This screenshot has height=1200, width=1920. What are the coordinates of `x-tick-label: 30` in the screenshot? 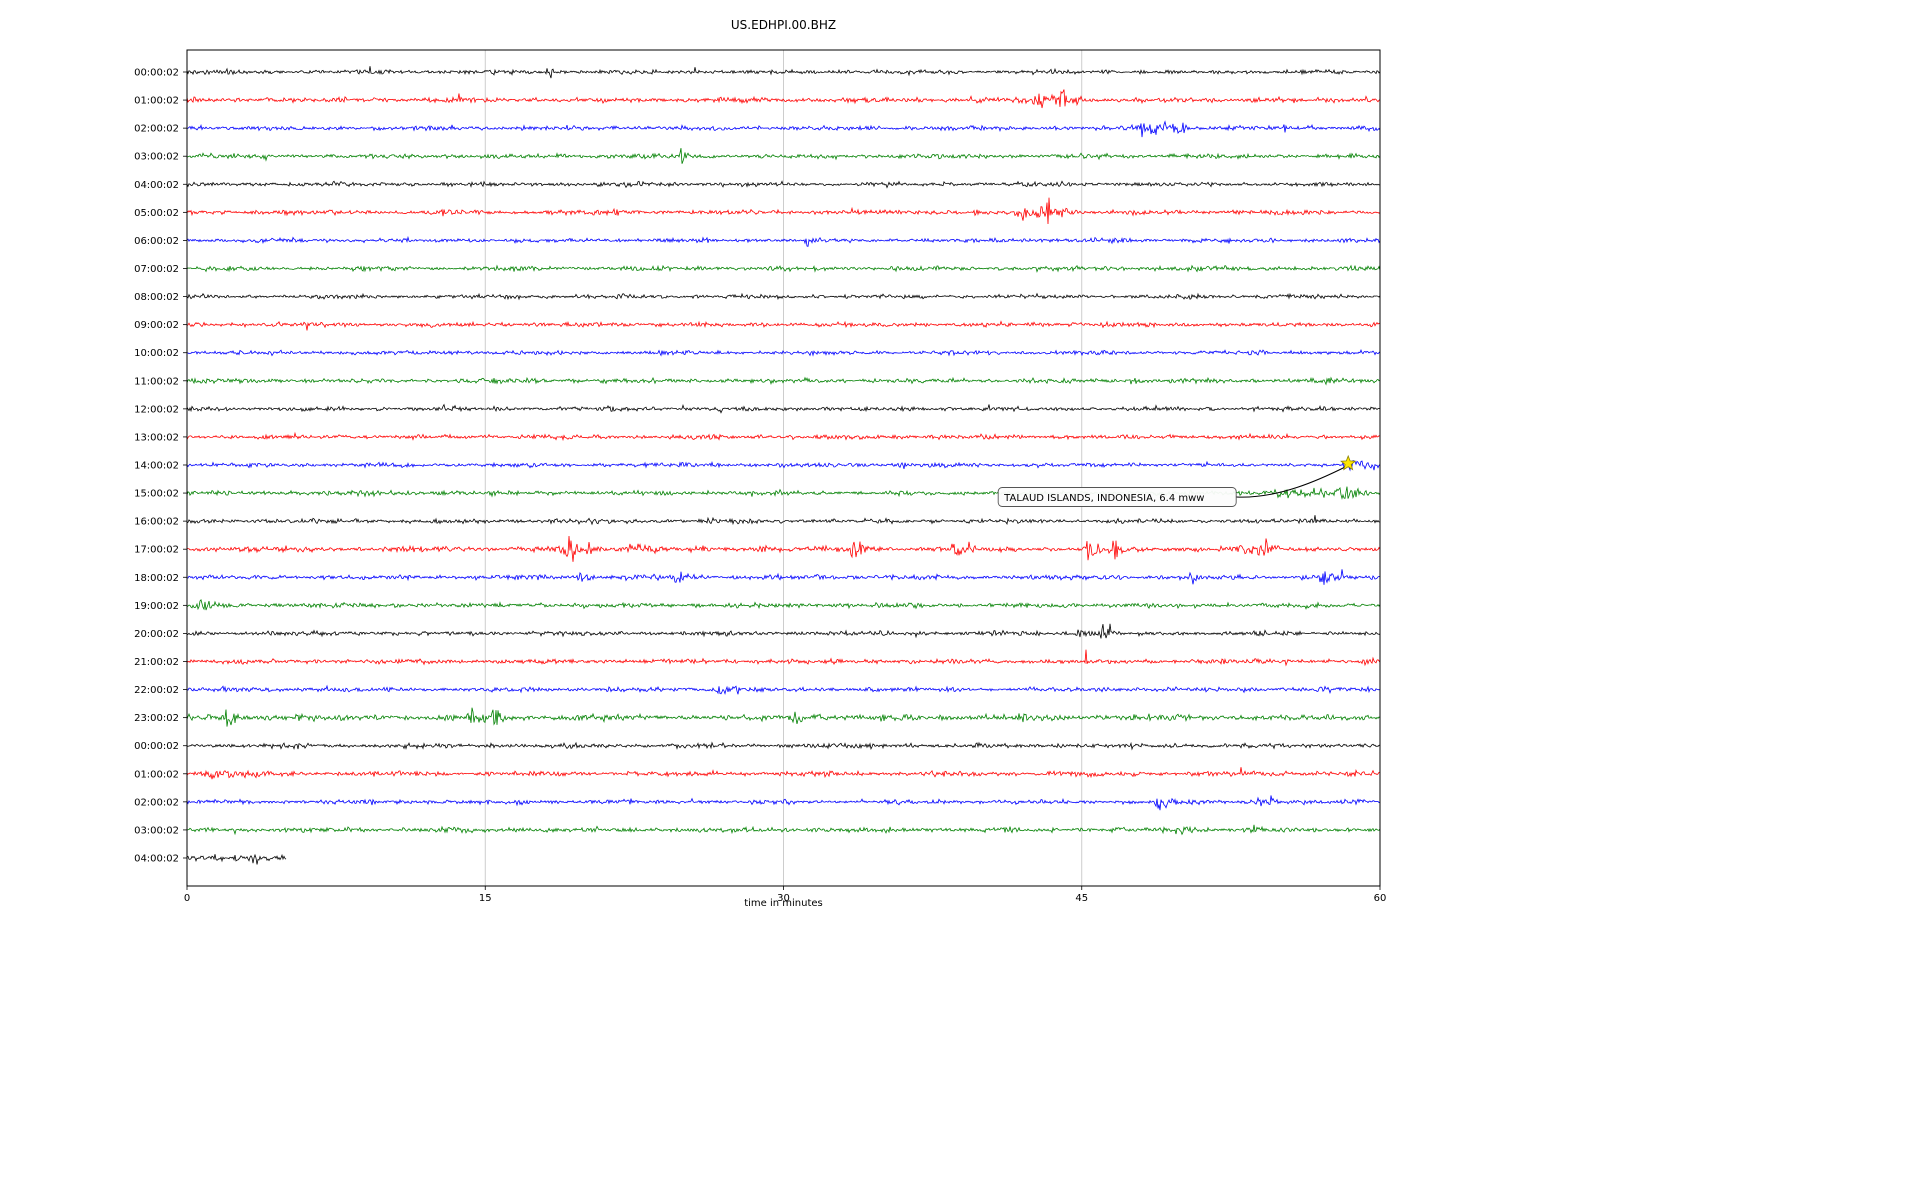 It's located at (783, 898).